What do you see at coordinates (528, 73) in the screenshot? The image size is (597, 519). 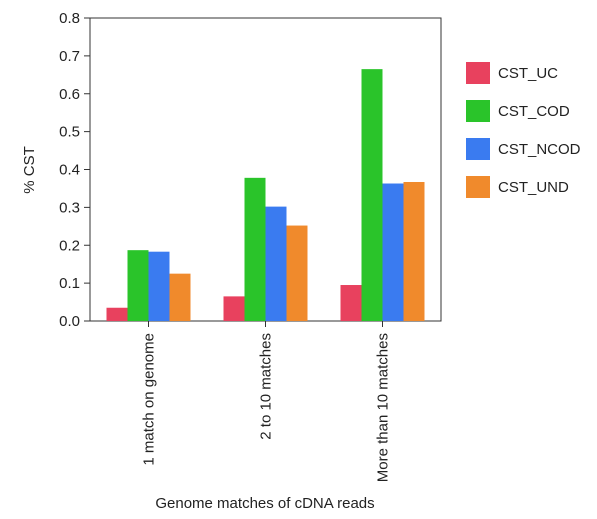 I see `legend-label: CST_UC` at bounding box center [528, 73].